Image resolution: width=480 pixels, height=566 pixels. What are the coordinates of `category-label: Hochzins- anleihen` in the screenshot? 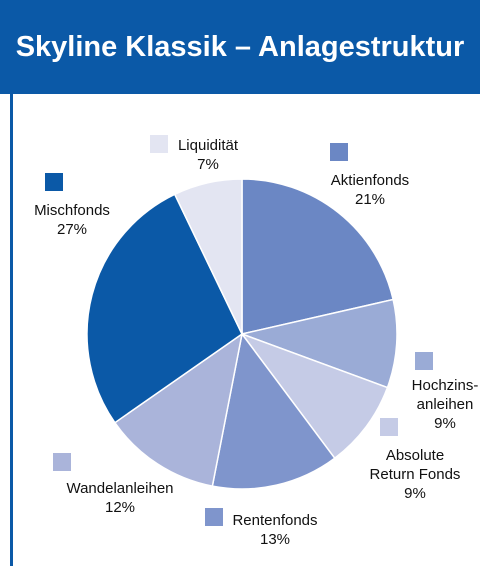 It's located at (445, 395).